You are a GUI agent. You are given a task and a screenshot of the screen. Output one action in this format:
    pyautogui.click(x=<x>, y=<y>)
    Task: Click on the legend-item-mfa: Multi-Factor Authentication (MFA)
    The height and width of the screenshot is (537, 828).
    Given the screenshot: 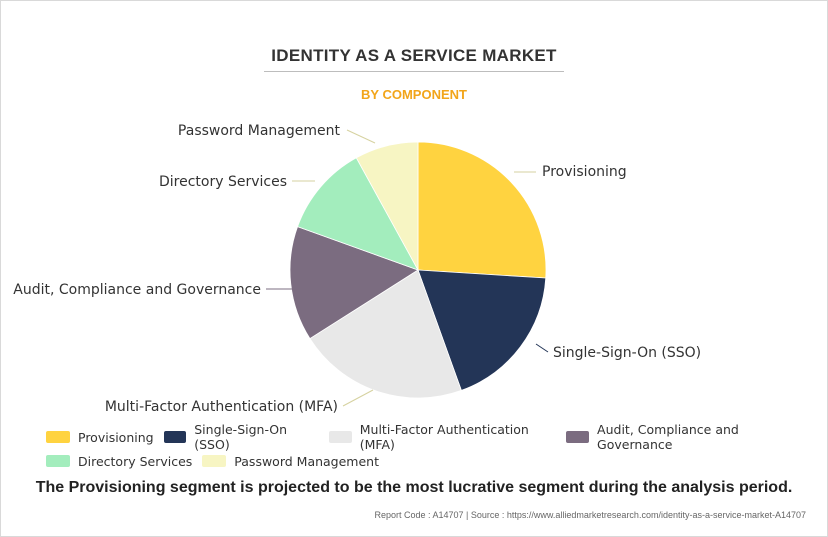 What is the action you would take?
    pyautogui.click(x=442, y=437)
    